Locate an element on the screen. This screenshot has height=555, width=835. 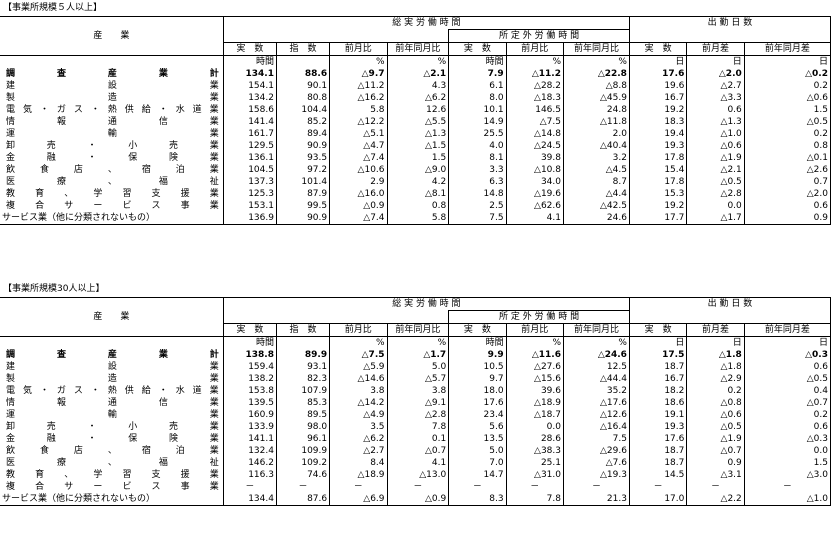
industry-name-char: 供 is located at coordinates (129, 390).